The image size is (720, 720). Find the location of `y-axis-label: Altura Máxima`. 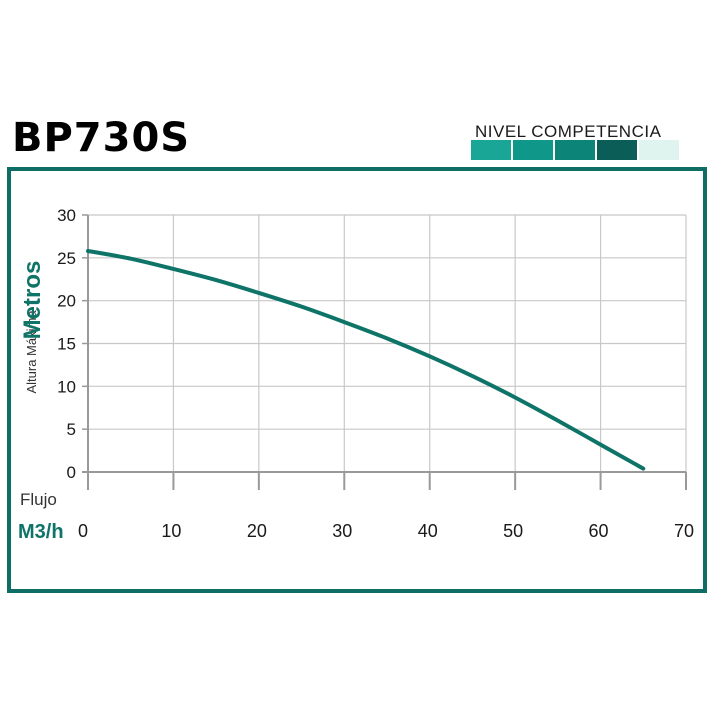

y-axis-label: Altura Máxima is located at coordinates (31, 352).